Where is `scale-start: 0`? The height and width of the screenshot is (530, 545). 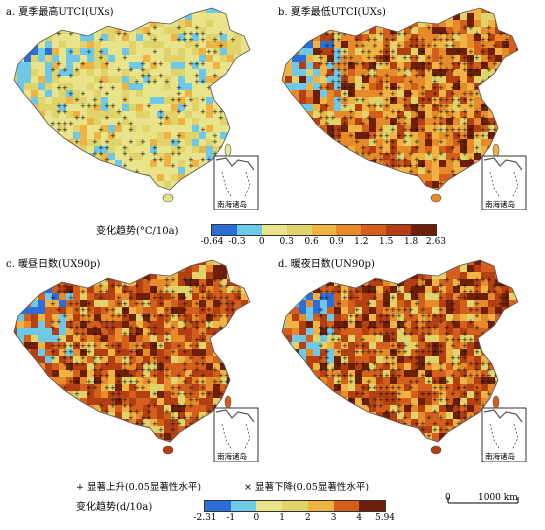
scale-start: 0 is located at coordinates (448, 498).